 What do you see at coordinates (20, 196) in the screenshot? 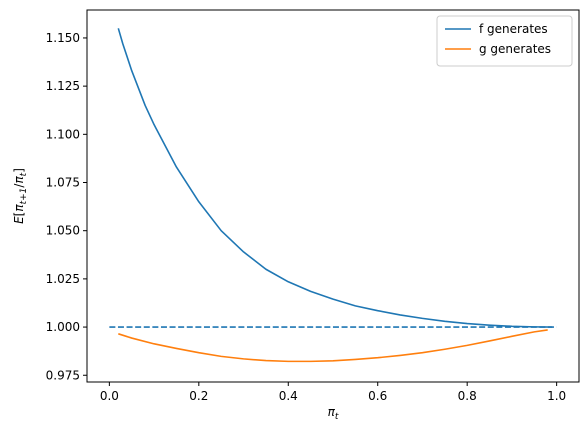
I see `y-axis-label: E[πt+1/πt]` at bounding box center [20, 196].